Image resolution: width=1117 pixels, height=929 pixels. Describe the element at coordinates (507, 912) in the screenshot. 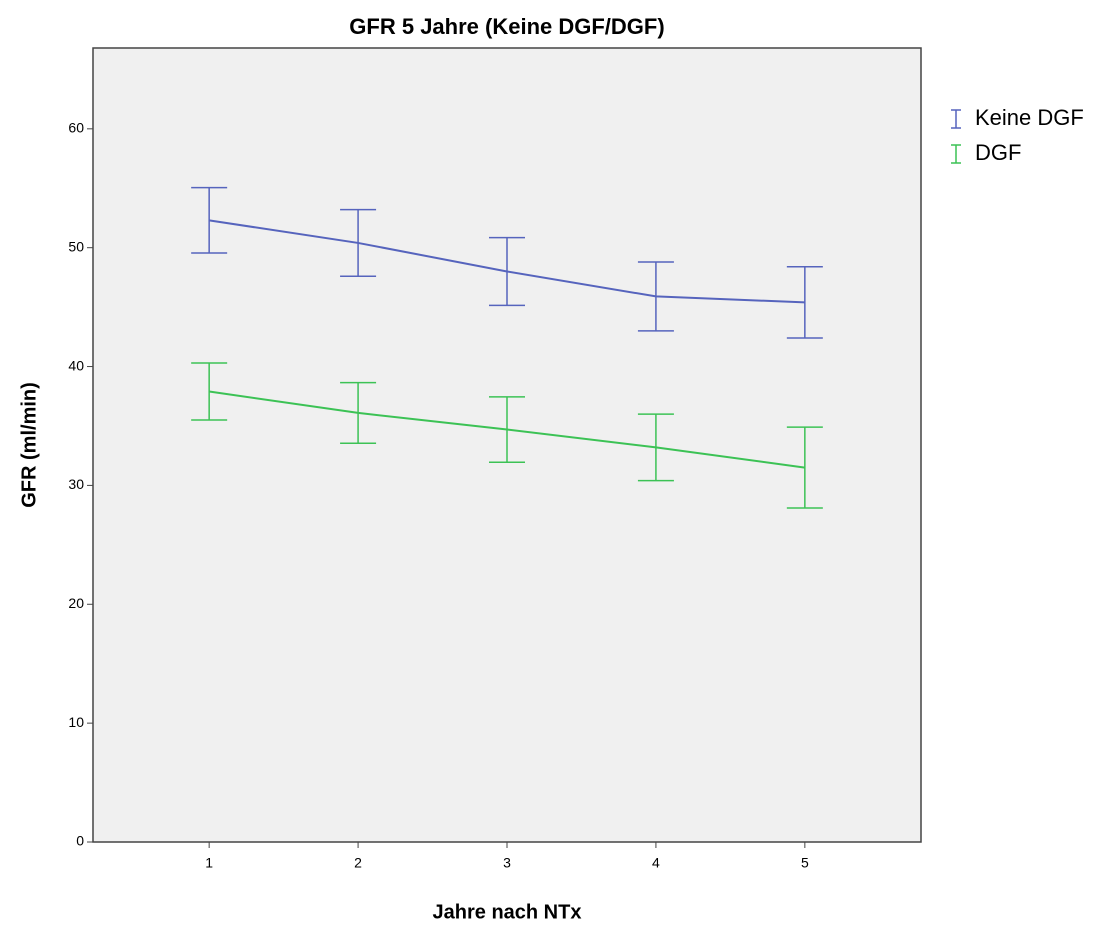

I see `x-axis-label: Jahre nach NTx` at that location.